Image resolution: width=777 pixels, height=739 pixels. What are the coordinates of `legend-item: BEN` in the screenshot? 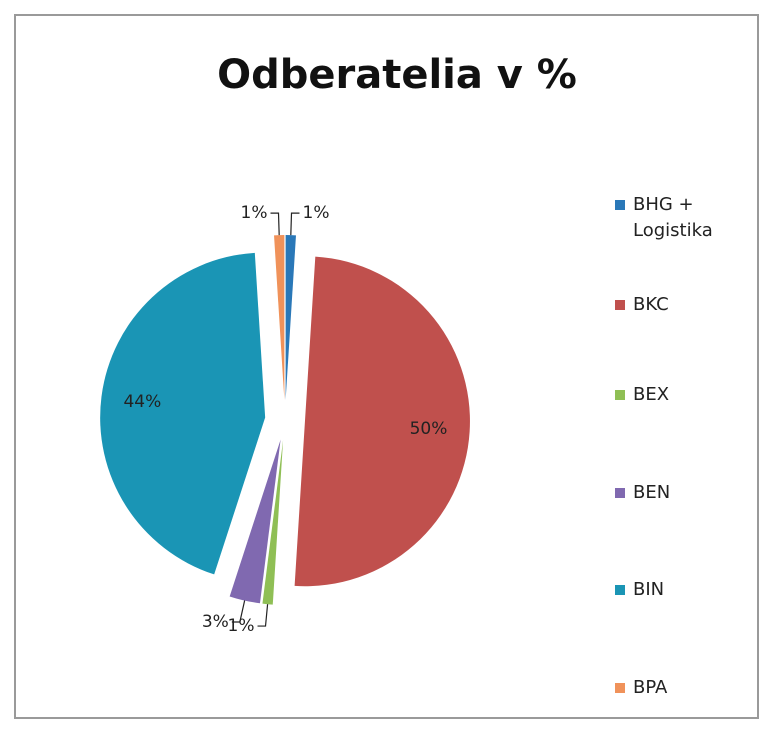 It's located at (685, 493).